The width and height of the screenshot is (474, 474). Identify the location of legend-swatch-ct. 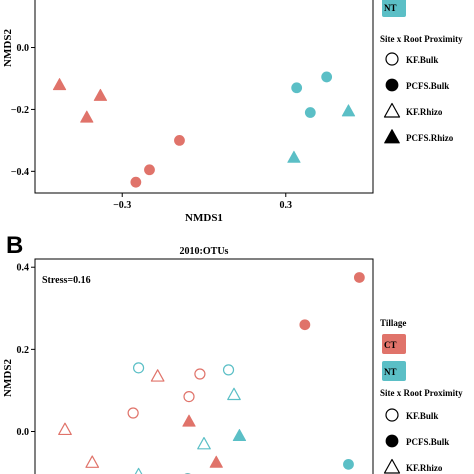
(394, 344).